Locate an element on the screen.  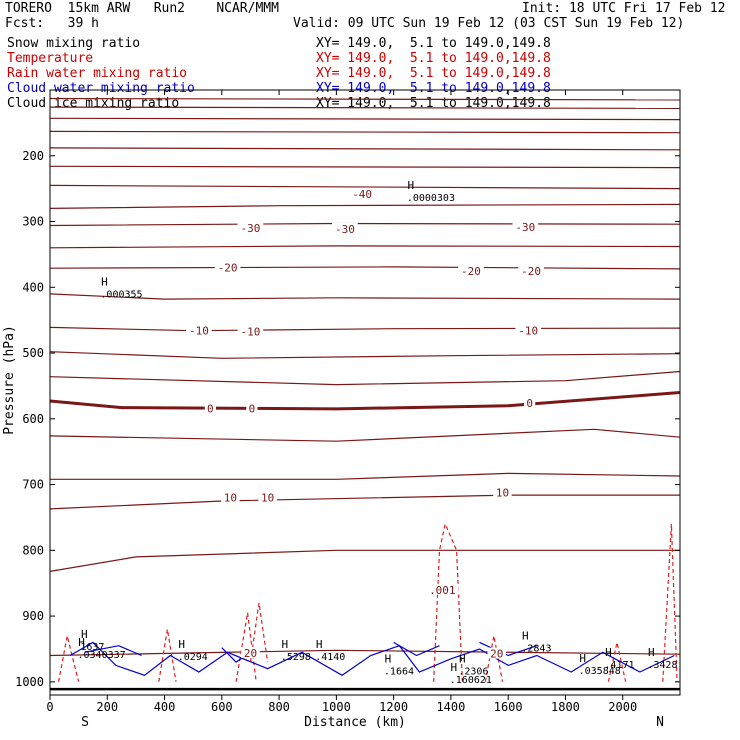
extremum-mark-1: H is located at coordinates (104, 282).